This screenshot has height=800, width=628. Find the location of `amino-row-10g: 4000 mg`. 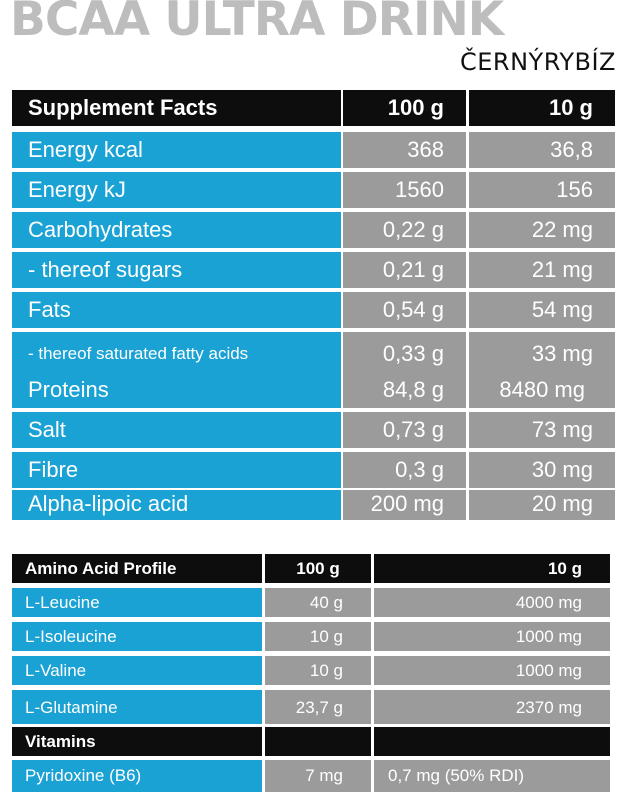

amino-row-10g: 4000 mg is located at coordinates (492, 602).